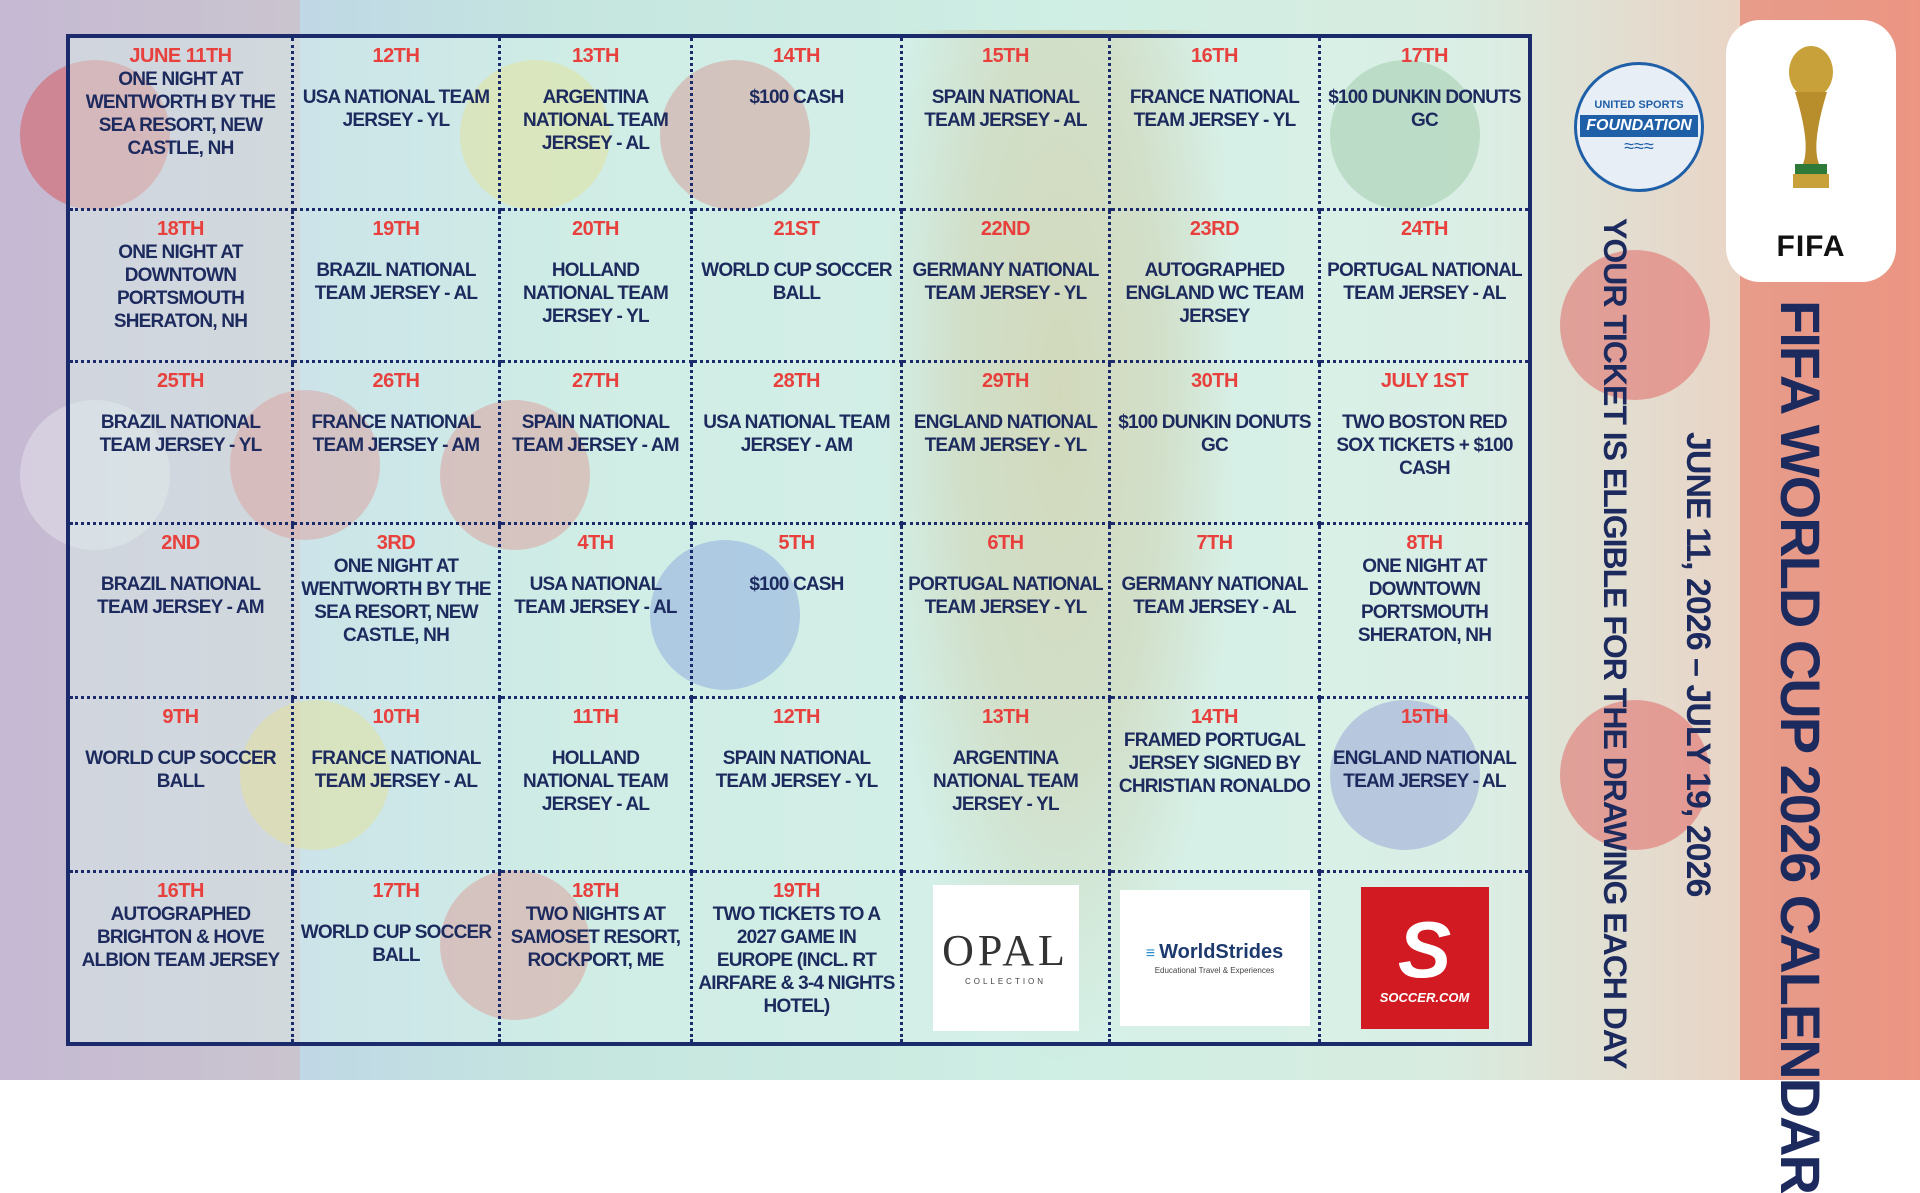 Image resolution: width=1920 pixels, height=1193 pixels. I want to click on day-date: 2ND, so click(180, 543).